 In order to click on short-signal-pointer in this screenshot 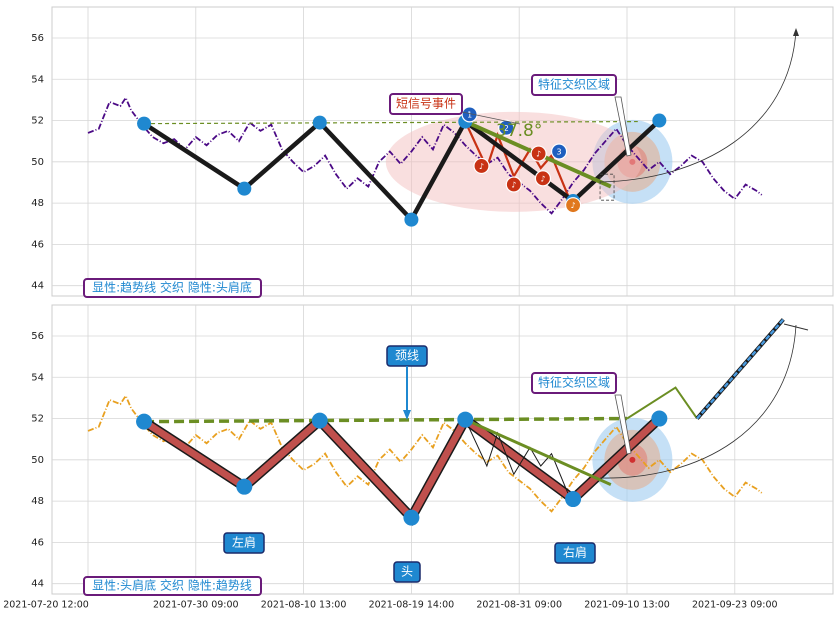, I will do `click(491, 118)`.